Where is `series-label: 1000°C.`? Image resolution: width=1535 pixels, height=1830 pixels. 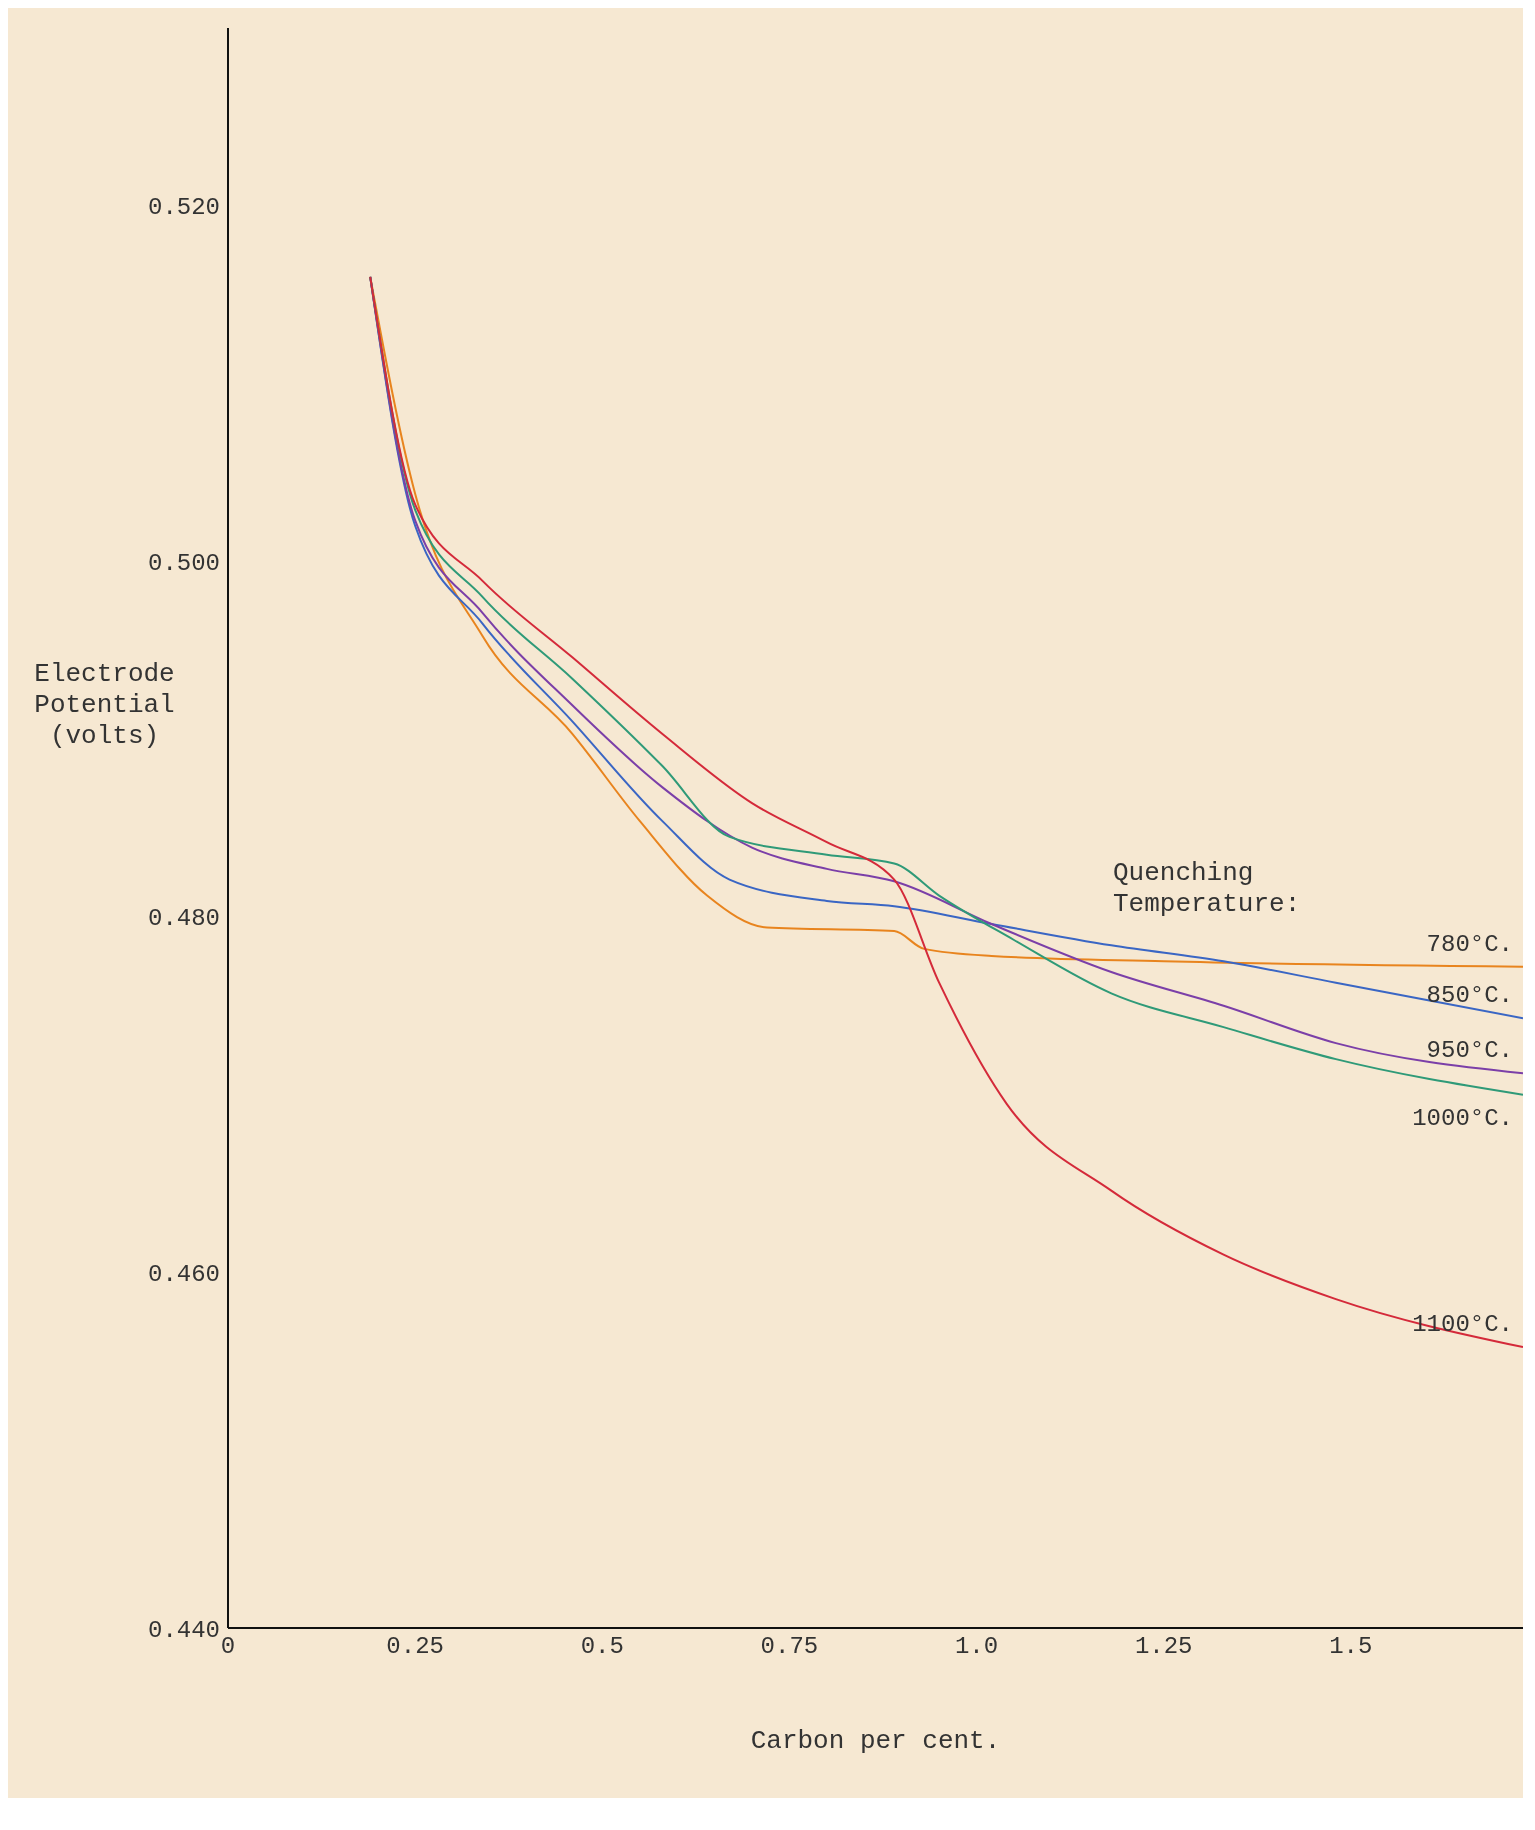 series-label: 1000°C. is located at coordinates (1462, 1118).